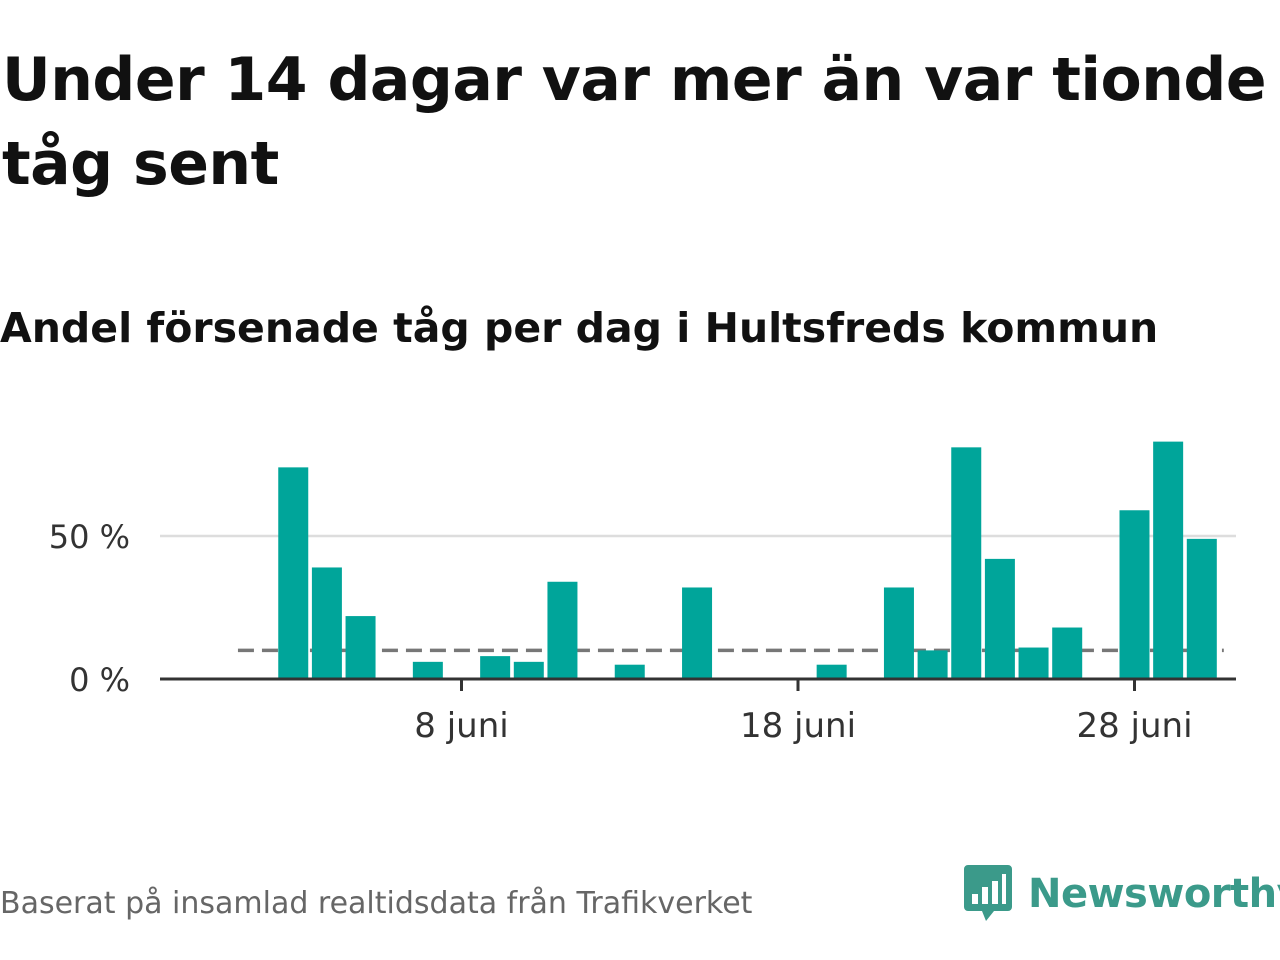  I want to click on y-tick-label: 0 %, so click(99, 680).